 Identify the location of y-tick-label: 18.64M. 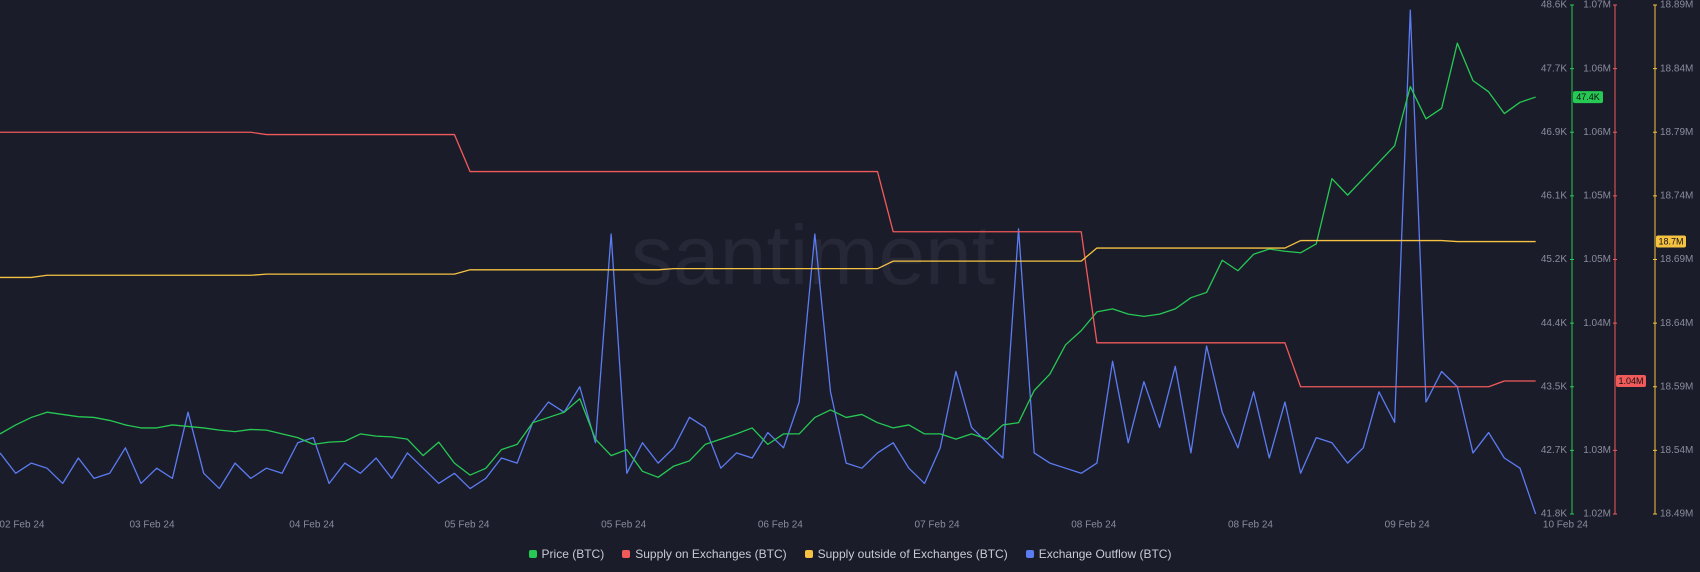
(1676, 323).